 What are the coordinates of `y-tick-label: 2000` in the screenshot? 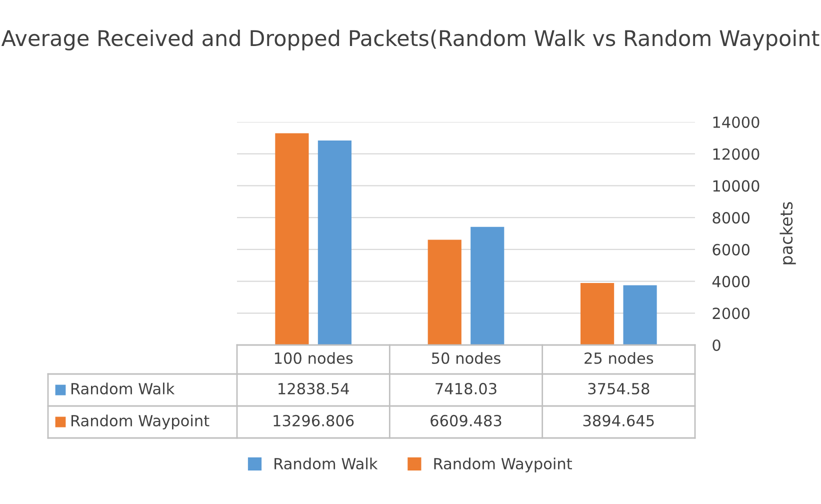 It's located at (731, 314).